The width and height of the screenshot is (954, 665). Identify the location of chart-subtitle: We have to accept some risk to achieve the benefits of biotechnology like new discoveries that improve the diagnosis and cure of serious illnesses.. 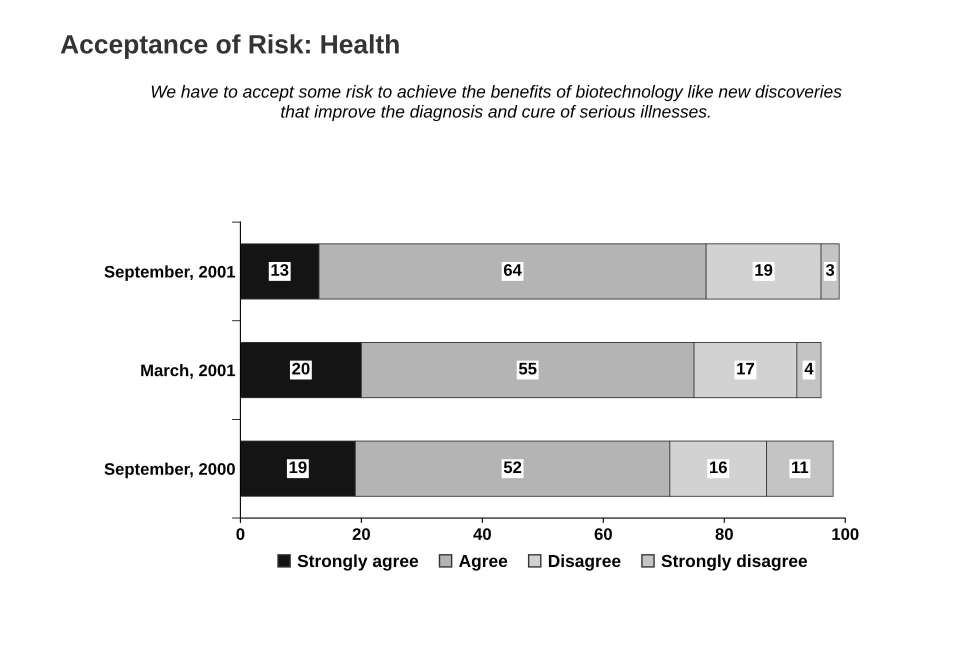
(497, 103).